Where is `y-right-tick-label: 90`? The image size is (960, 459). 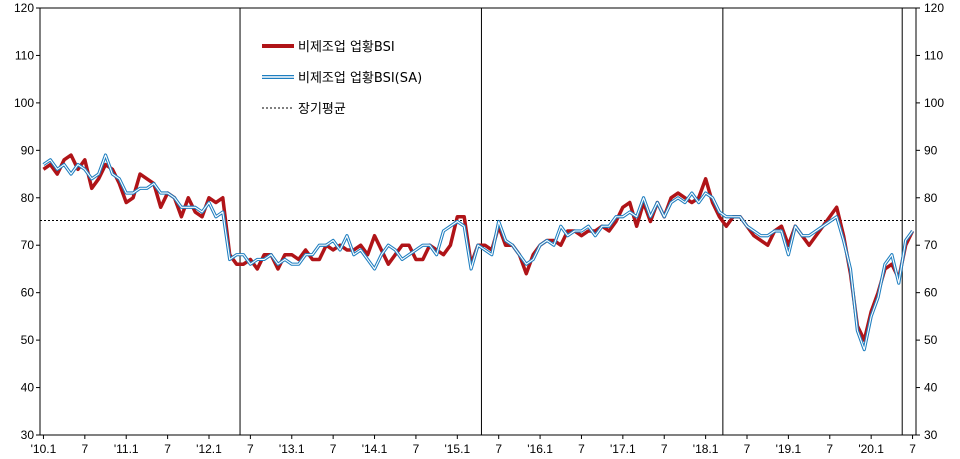
y-right-tick-label: 90 is located at coordinates (931, 150).